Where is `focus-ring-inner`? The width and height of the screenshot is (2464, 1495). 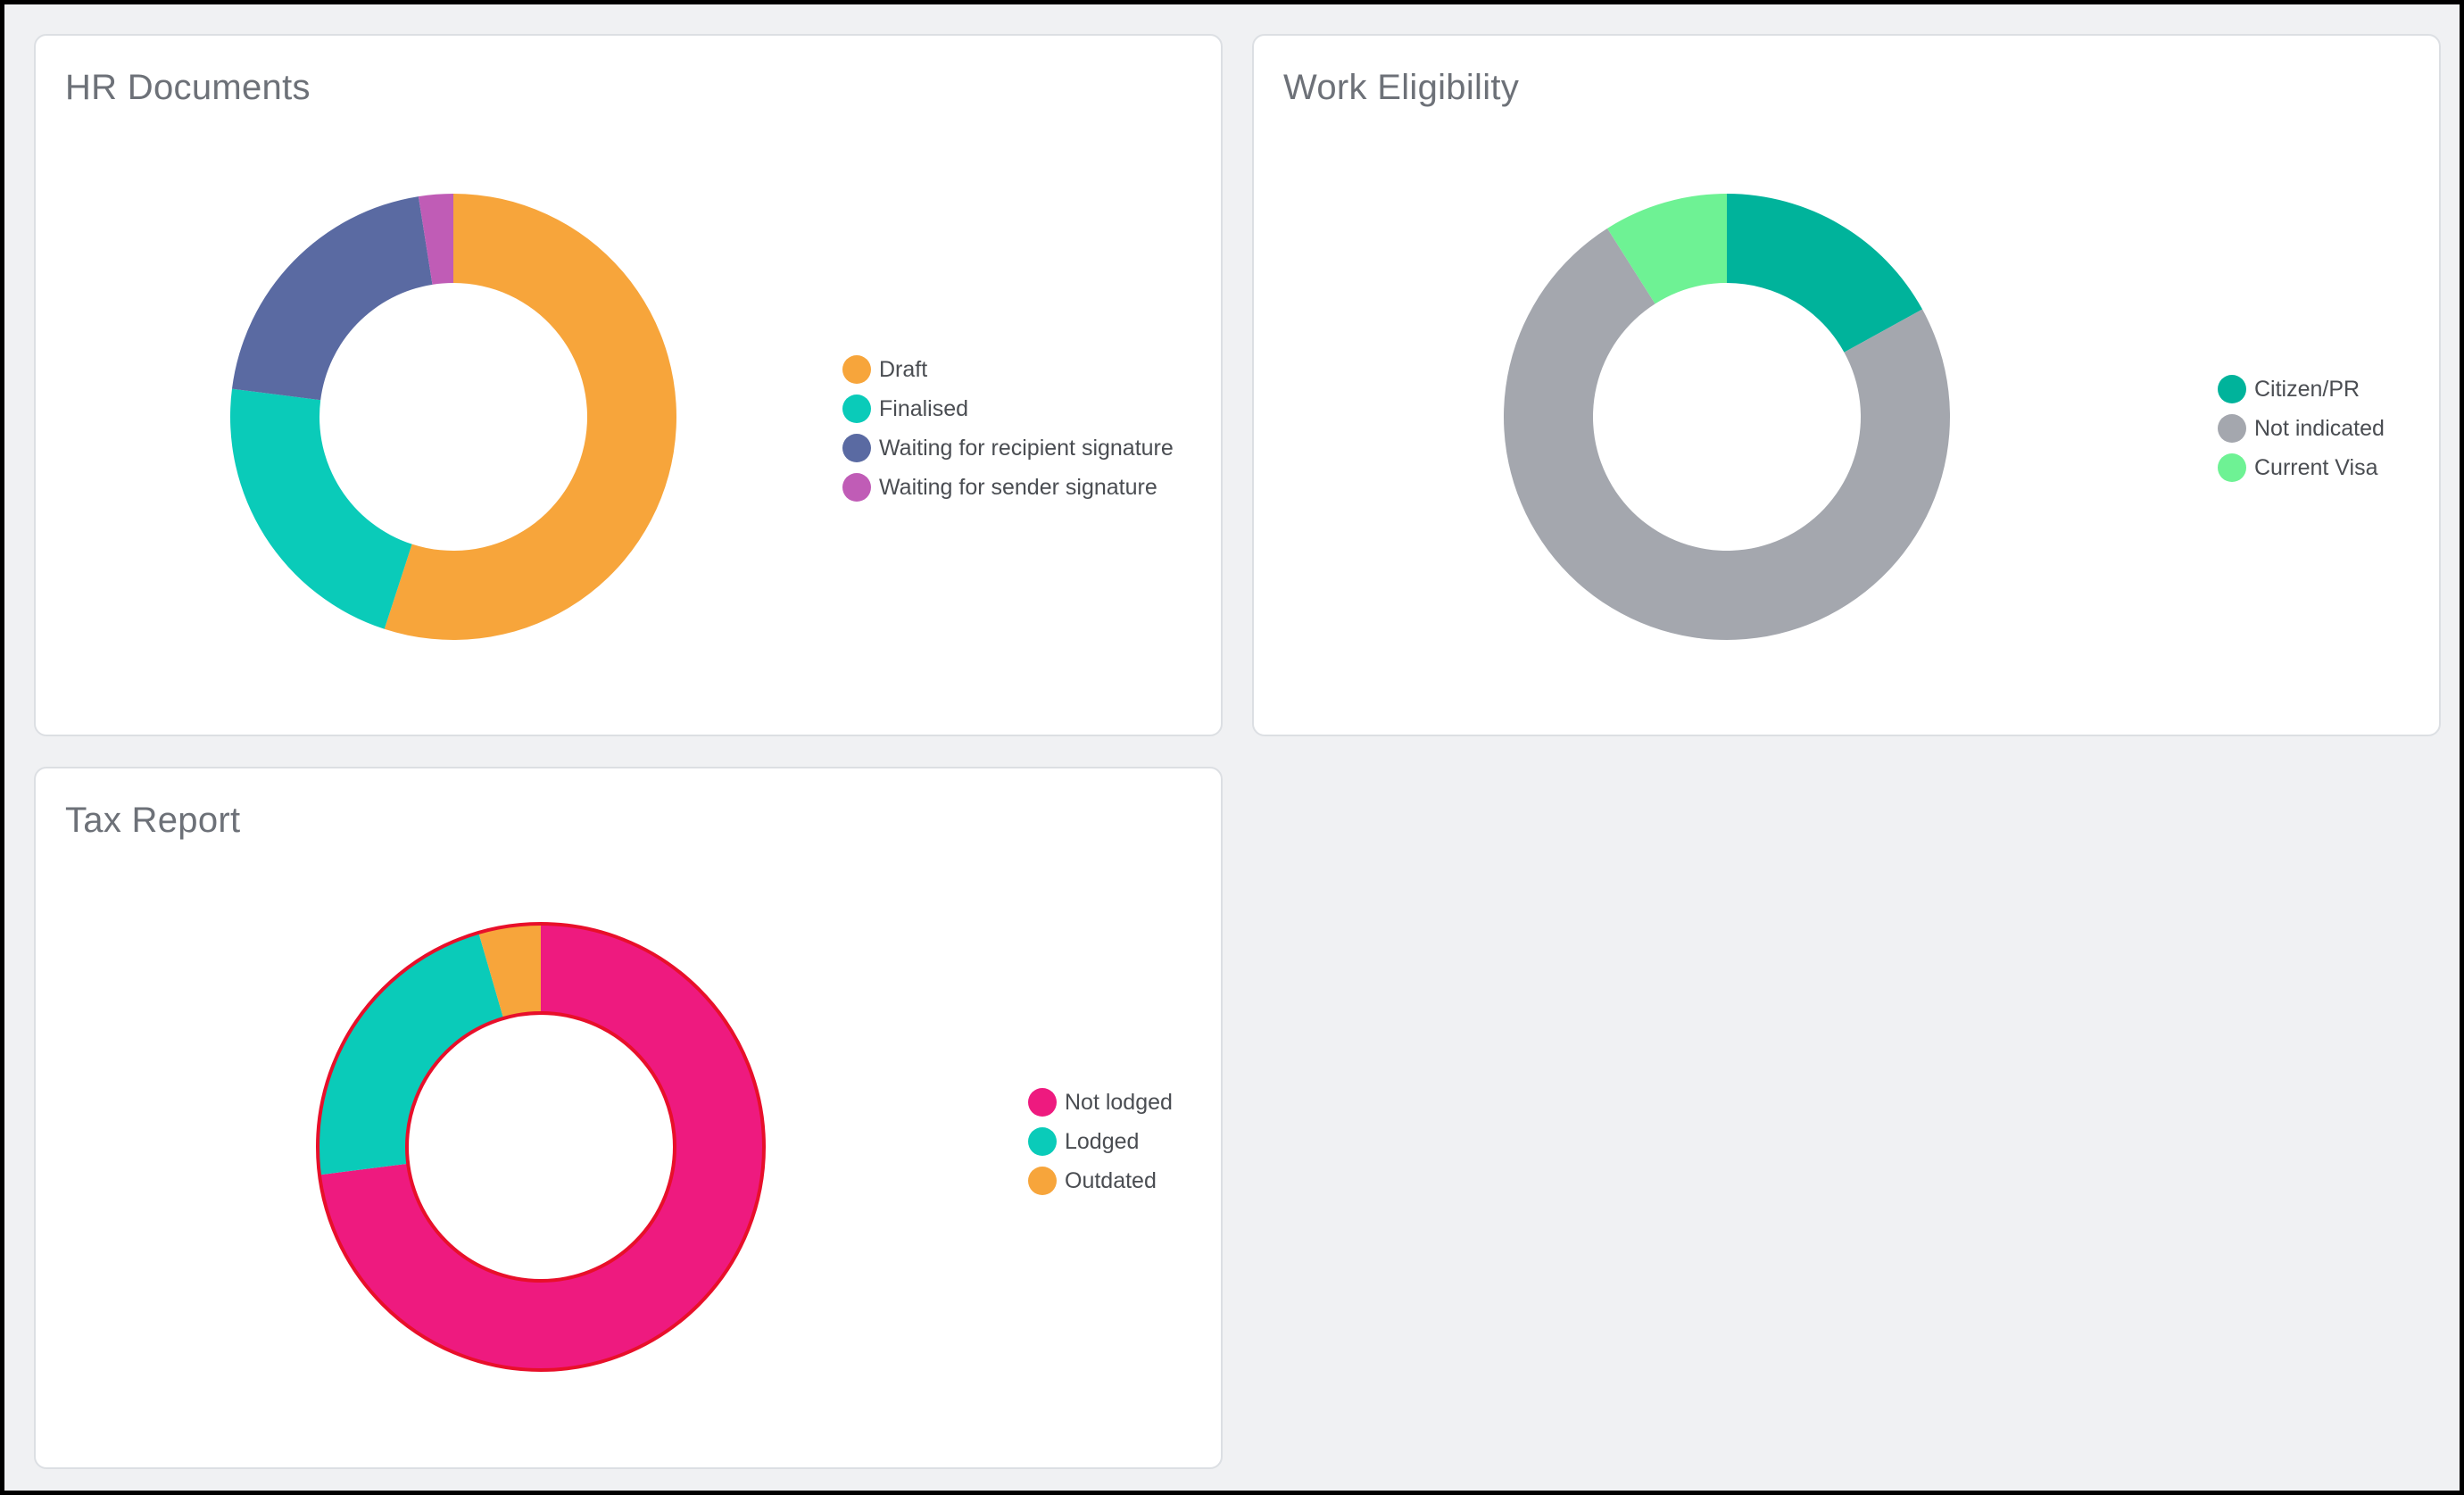 focus-ring-inner is located at coordinates (540, 1147).